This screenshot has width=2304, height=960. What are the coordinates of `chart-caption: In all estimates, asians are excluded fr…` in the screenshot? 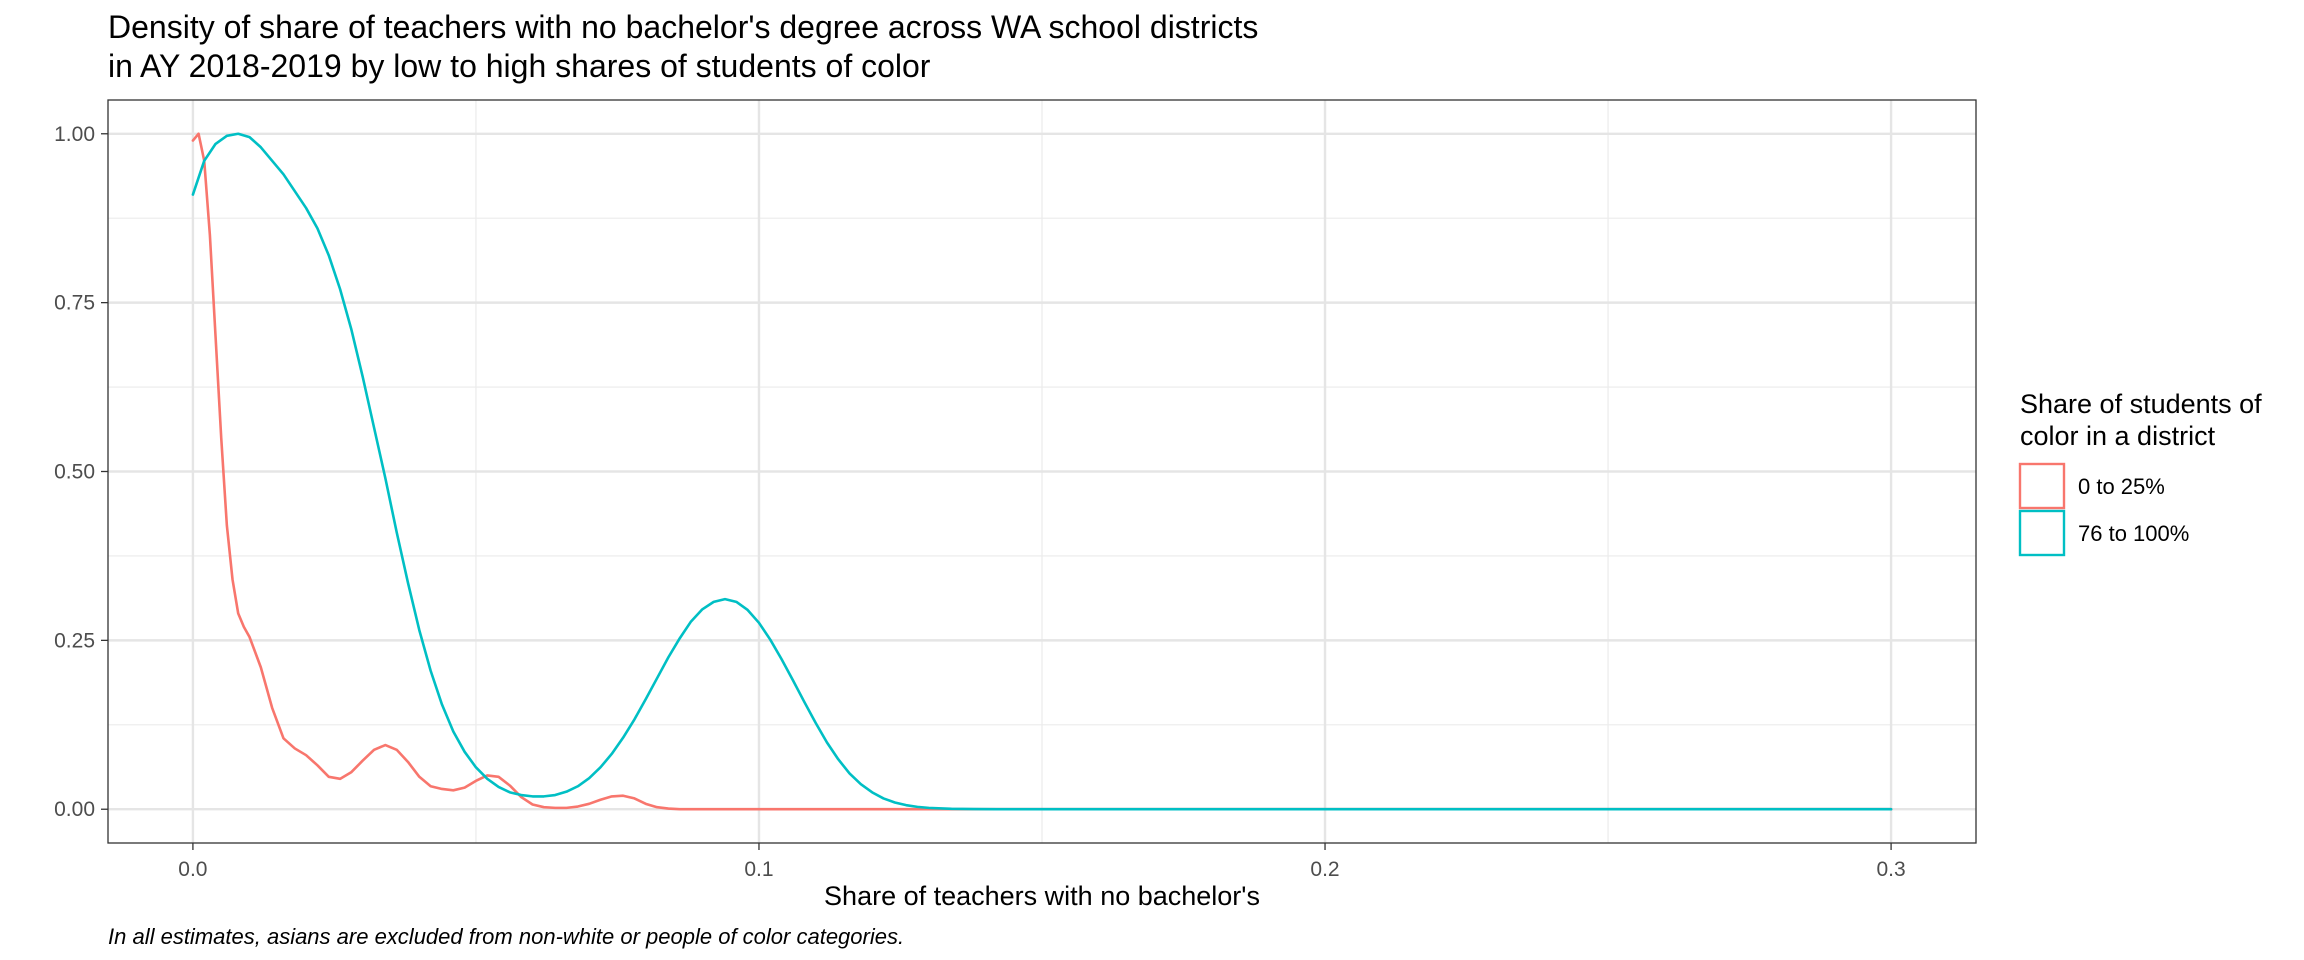 It's located at (506, 936).